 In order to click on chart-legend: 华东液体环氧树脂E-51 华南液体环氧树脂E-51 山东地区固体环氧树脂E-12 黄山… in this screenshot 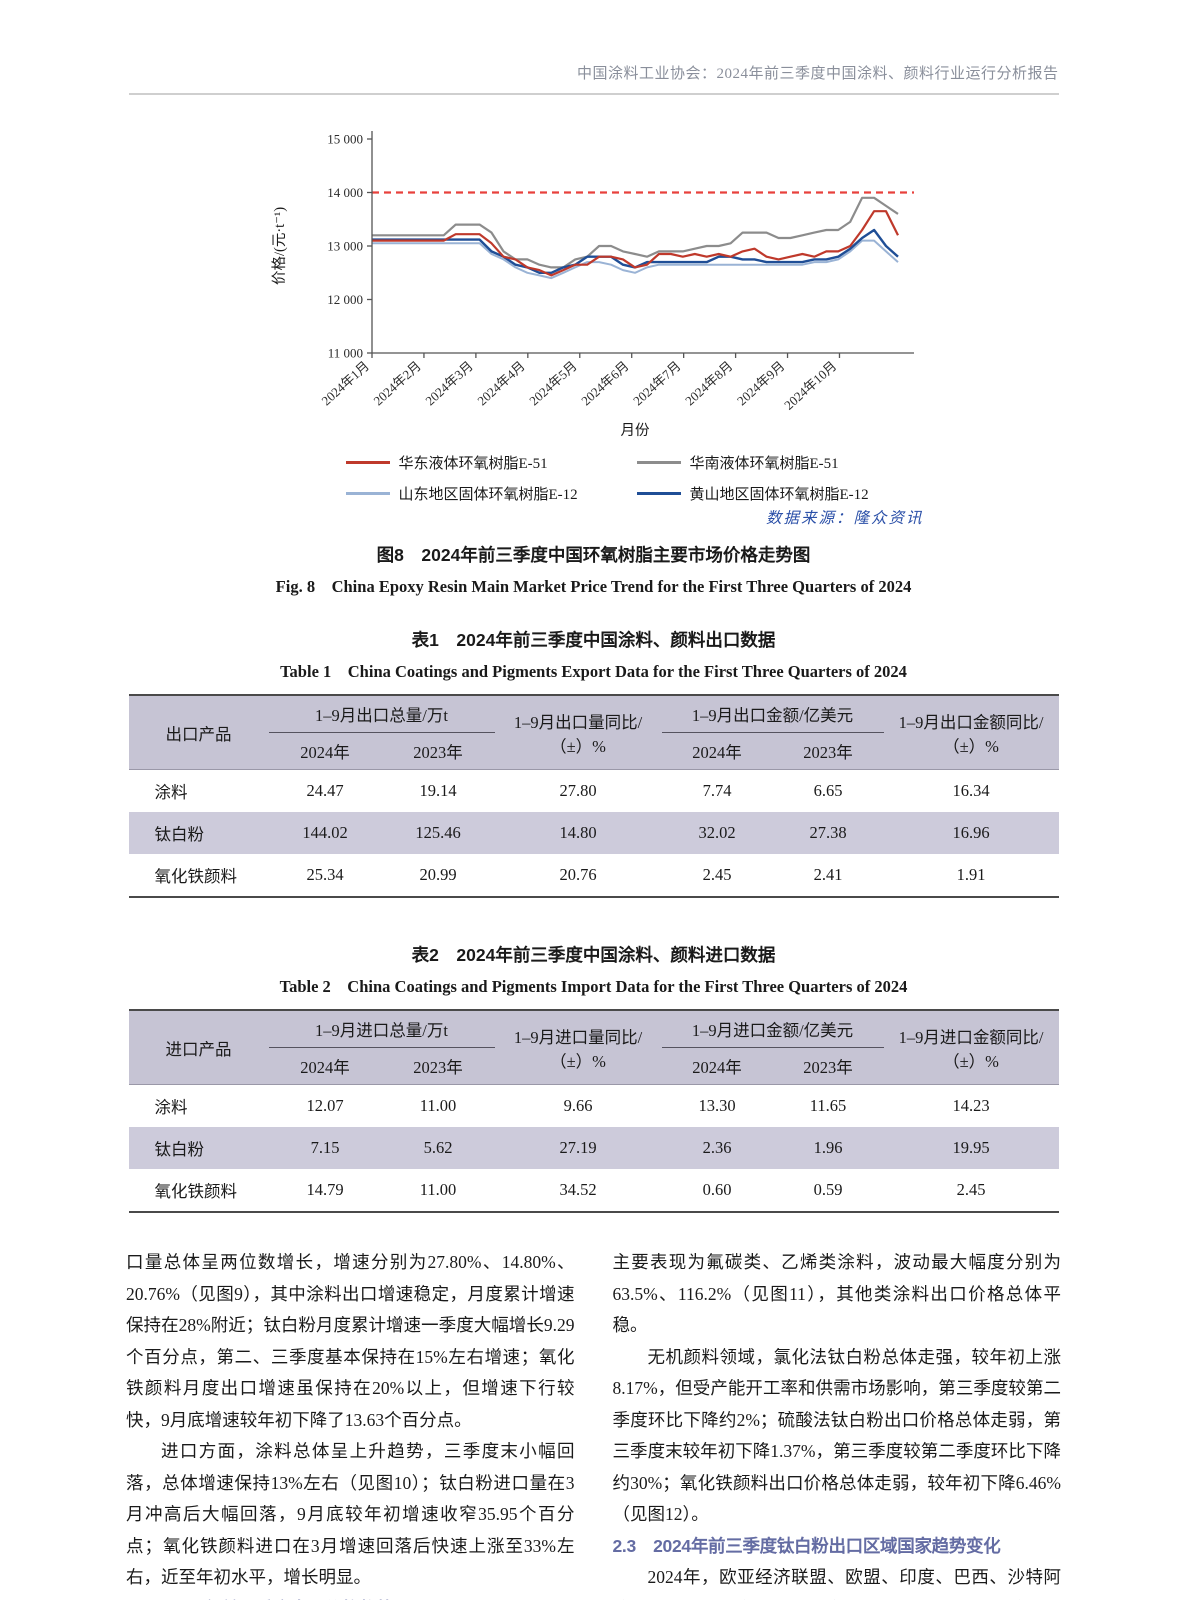, I will do `click(609, 478)`.